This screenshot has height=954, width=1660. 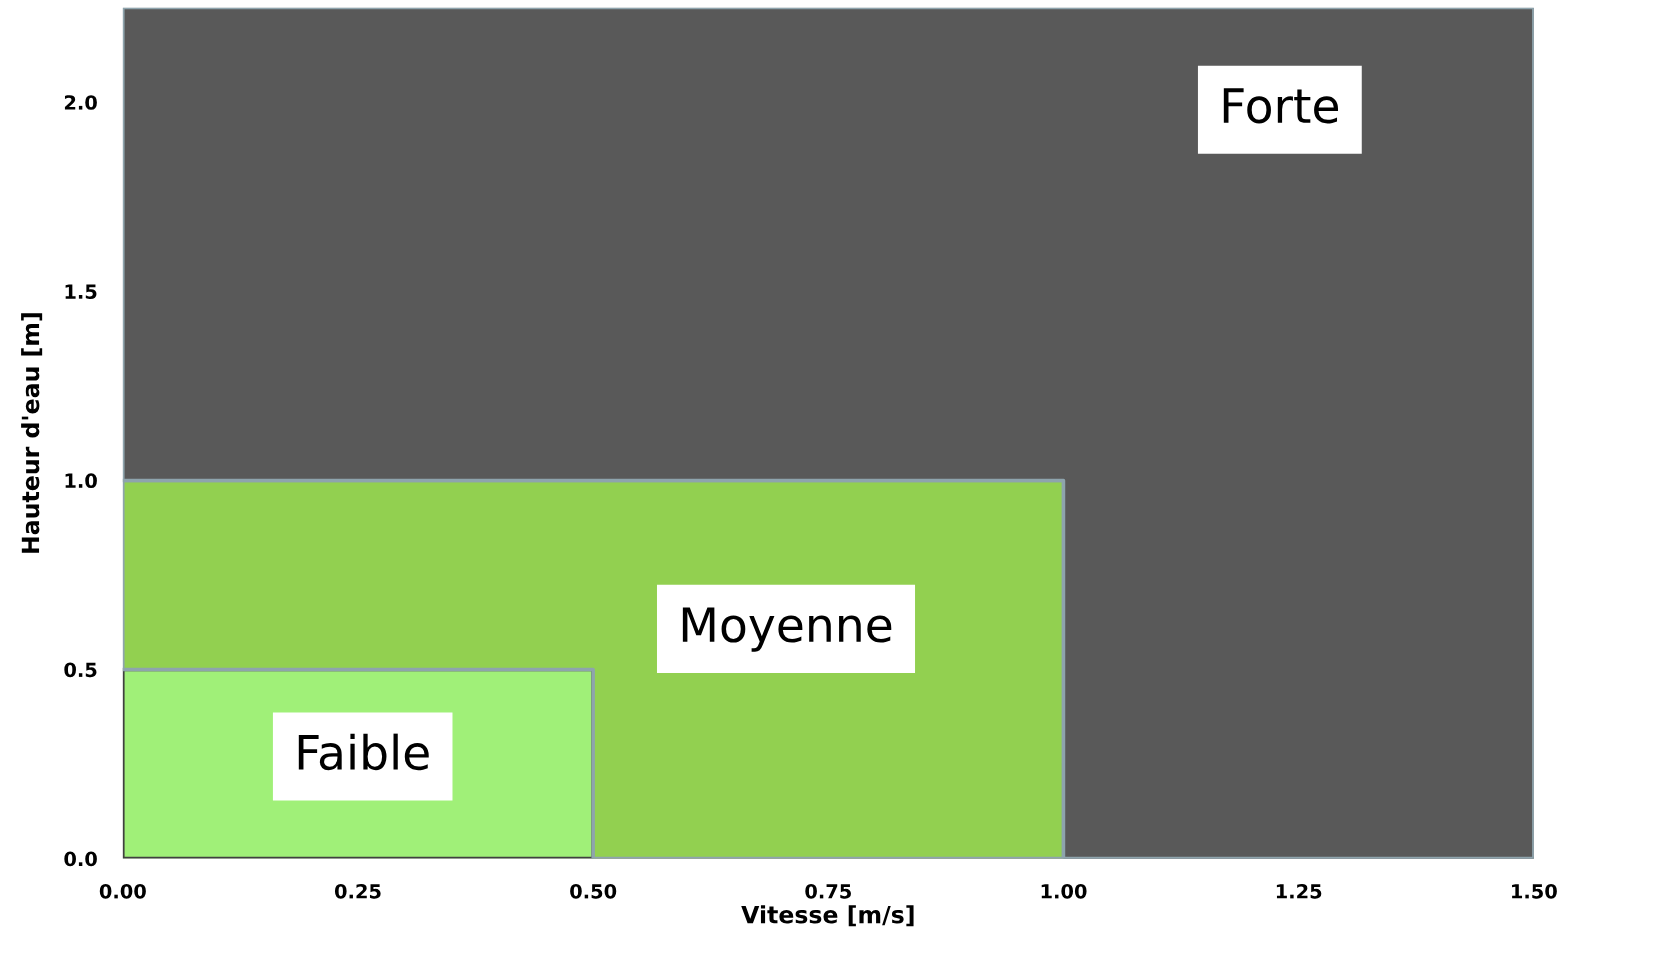 I want to click on y-tick-label: 2.0, so click(x=80, y=102).